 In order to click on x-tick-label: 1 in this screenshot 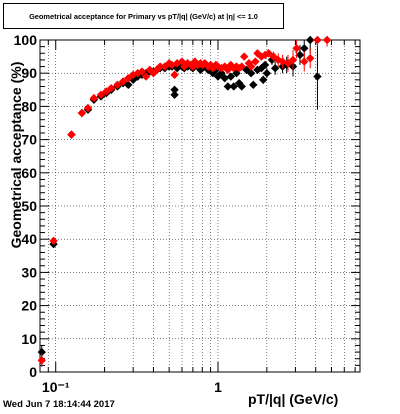, I will do `click(218, 387)`.